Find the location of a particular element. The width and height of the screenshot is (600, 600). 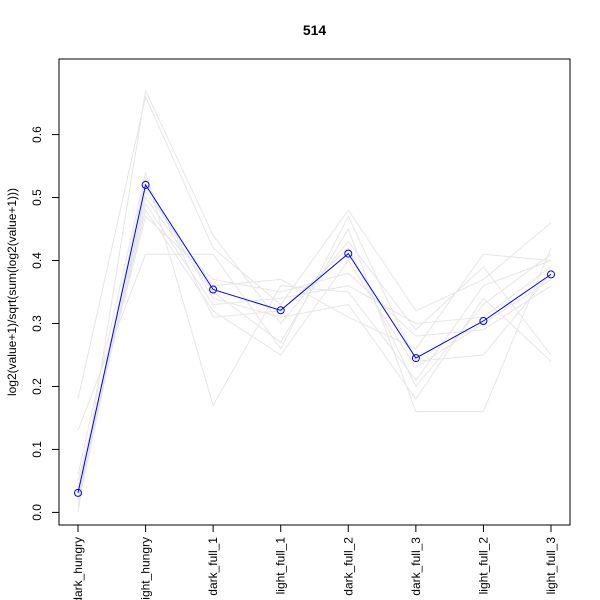

x-tick-label: light_full_1 is located at coordinates (281, 566).